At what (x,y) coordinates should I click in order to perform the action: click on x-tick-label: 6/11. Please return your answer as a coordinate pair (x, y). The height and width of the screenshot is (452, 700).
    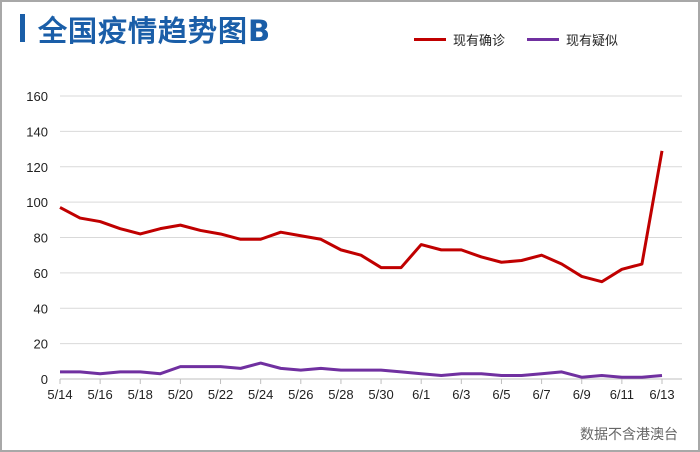
    Looking at the image, I should click on (622, 394).